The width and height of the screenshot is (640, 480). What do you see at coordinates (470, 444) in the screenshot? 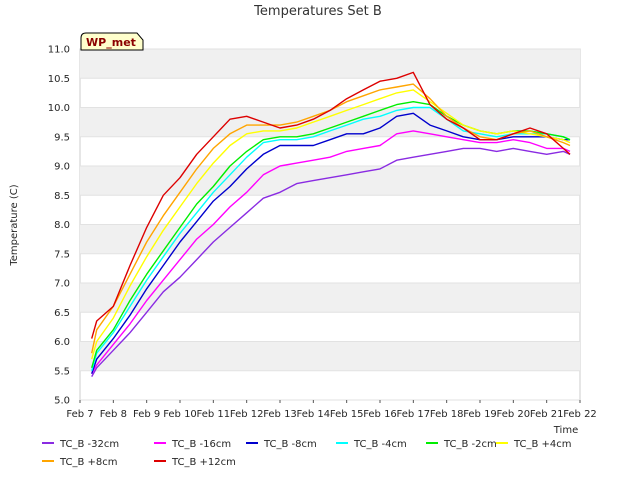
I see `legend-label: TC_B -2cm` at bounding box center [470, 444].